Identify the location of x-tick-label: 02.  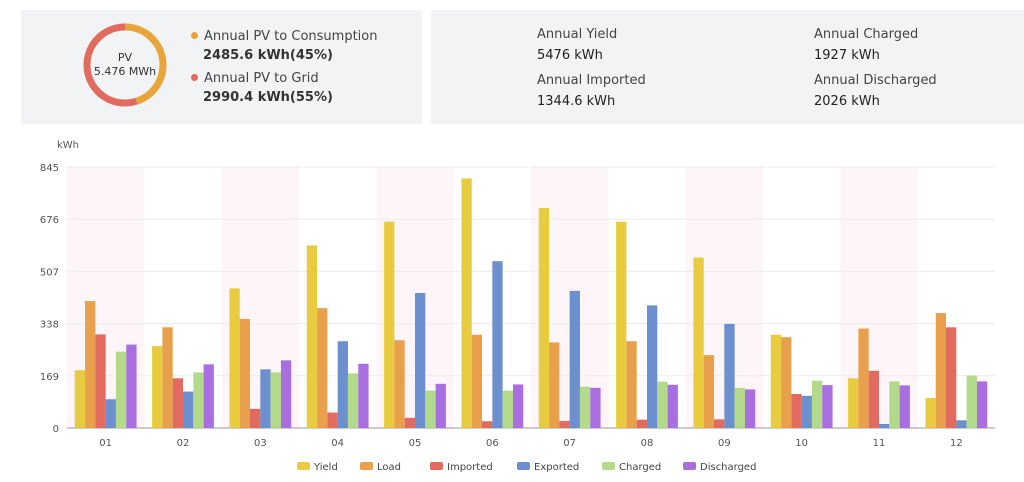
(183, 443).